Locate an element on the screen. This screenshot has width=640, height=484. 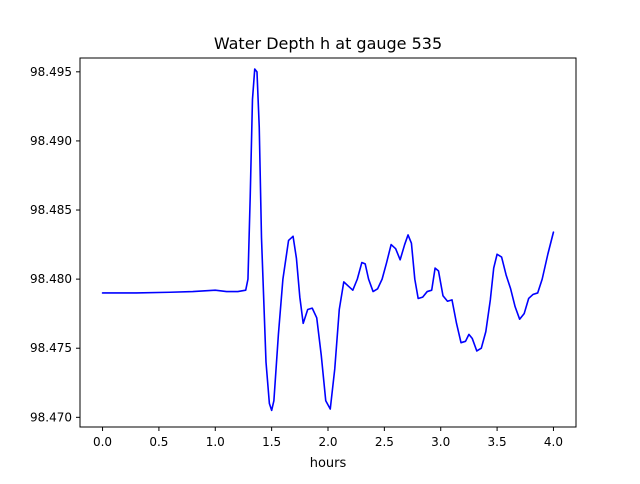
x-tick-label: 0.5 is located at coordinates (158, 442).